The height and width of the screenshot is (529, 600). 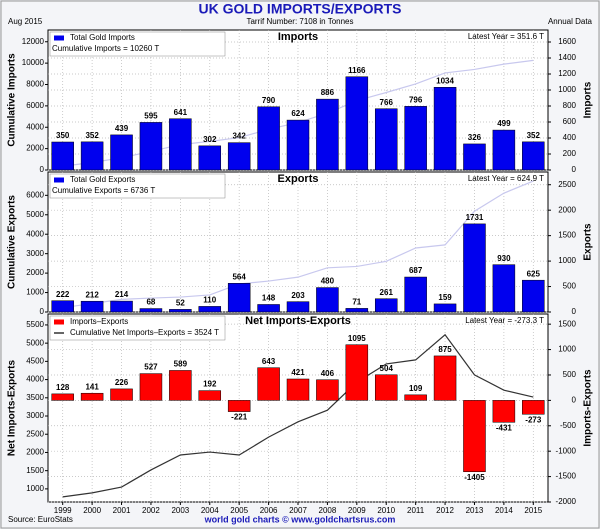 I want to click on x-tick-label: 2008, so click(x=328, y=510).